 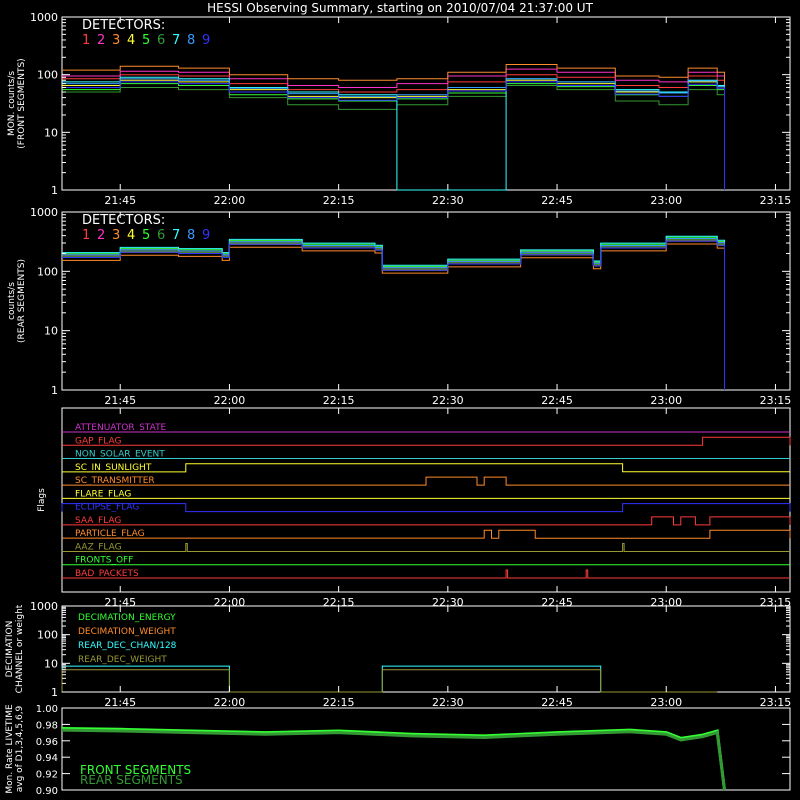 I want to click on y-axis-label: (REAR SEGMENTS), so click(x=22, y=301).